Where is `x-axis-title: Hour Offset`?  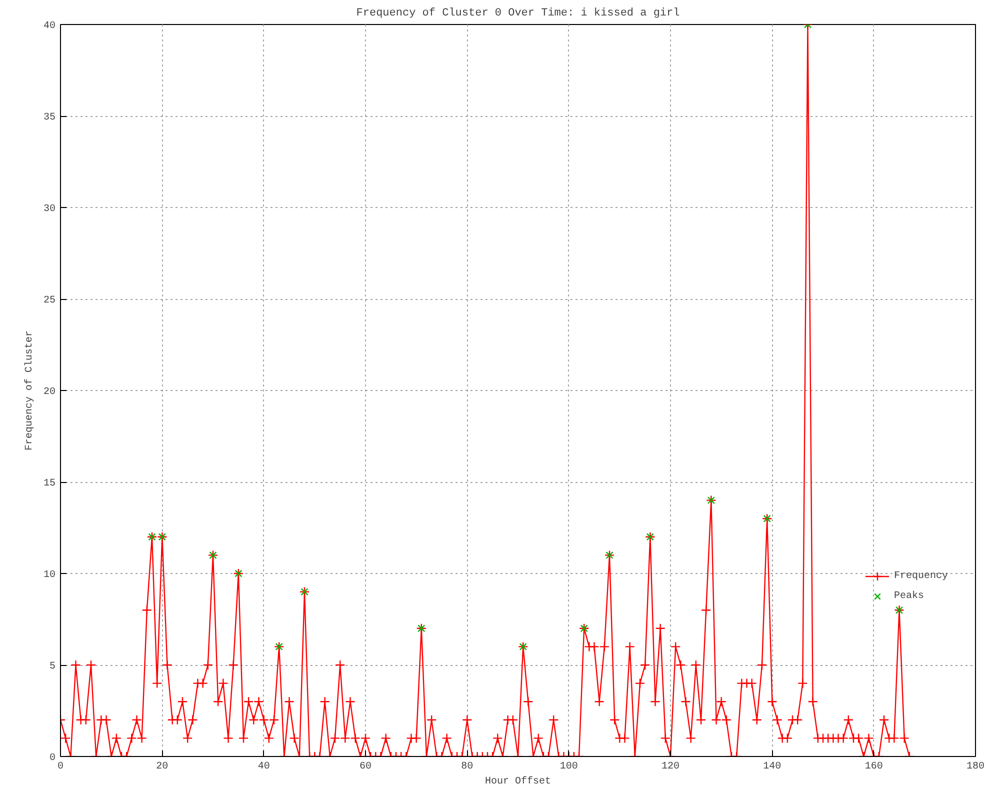
x-axis-title: Hour Offset is located at coordinates (518, 782).